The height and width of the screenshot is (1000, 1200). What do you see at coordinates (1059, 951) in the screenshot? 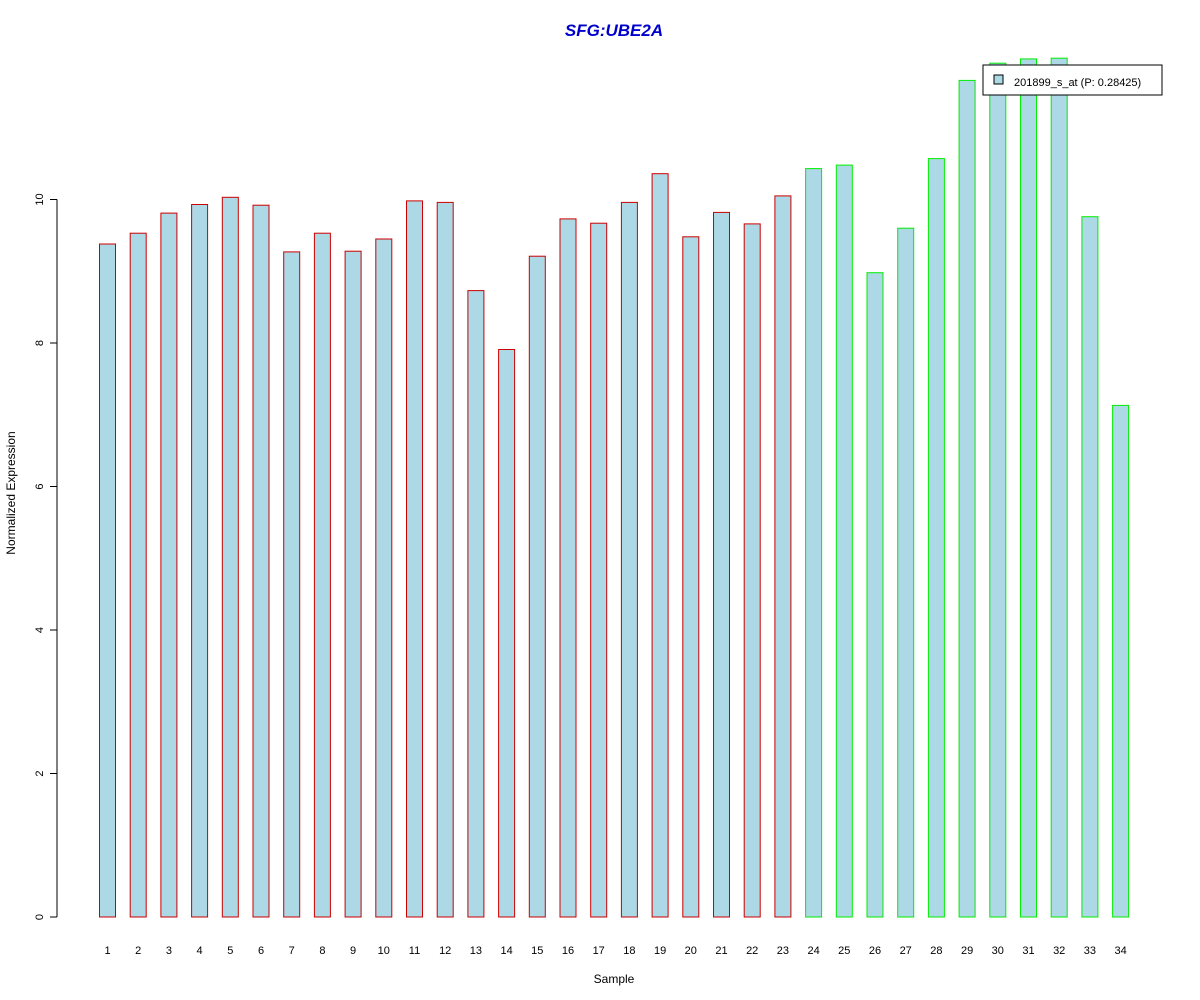
I see `x-tick-label: 32` at bounding box center [1059, 951].